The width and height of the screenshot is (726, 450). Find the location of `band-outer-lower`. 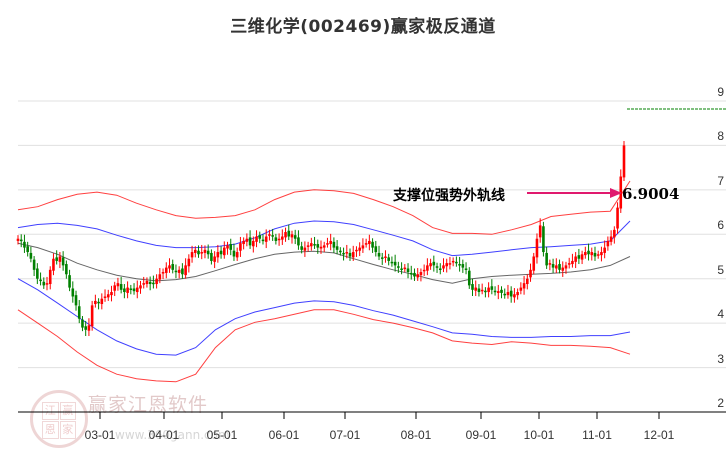

band-outer-lower is located at coordinates (324, 346).